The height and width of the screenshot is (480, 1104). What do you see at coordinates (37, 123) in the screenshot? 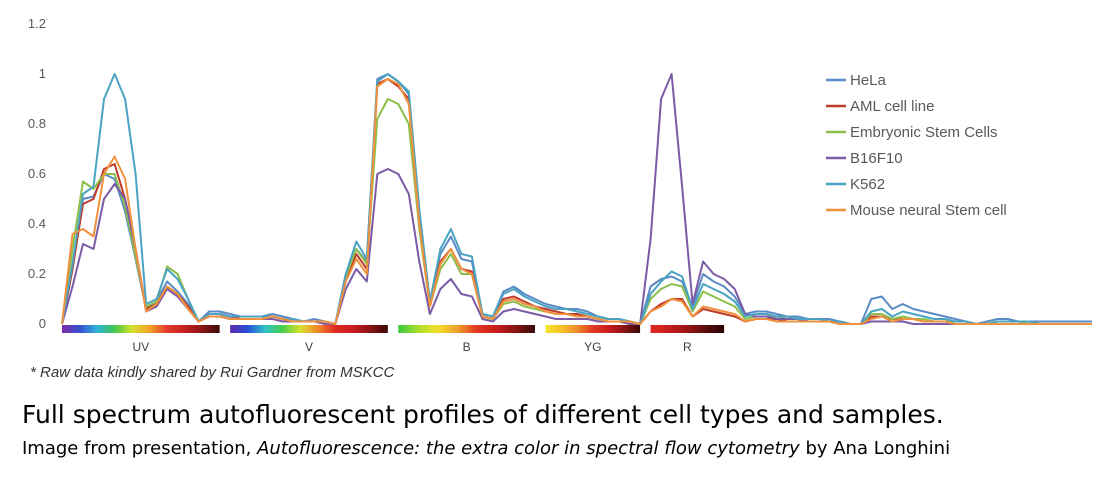
I see `y-tick-label: 0.8` at bounding box center [37, 123].